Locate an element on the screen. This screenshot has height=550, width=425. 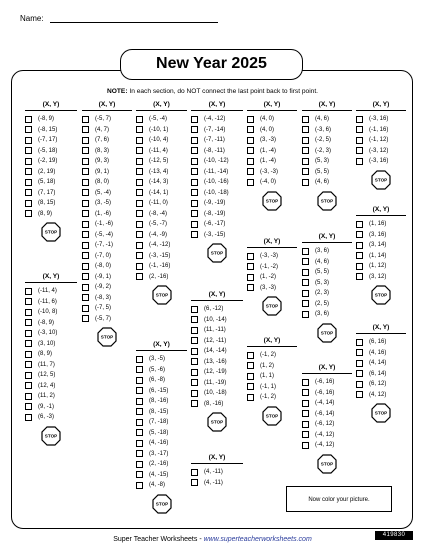
footer-url: www.superteacherworksheets.com is located at coordinates (257, 539).